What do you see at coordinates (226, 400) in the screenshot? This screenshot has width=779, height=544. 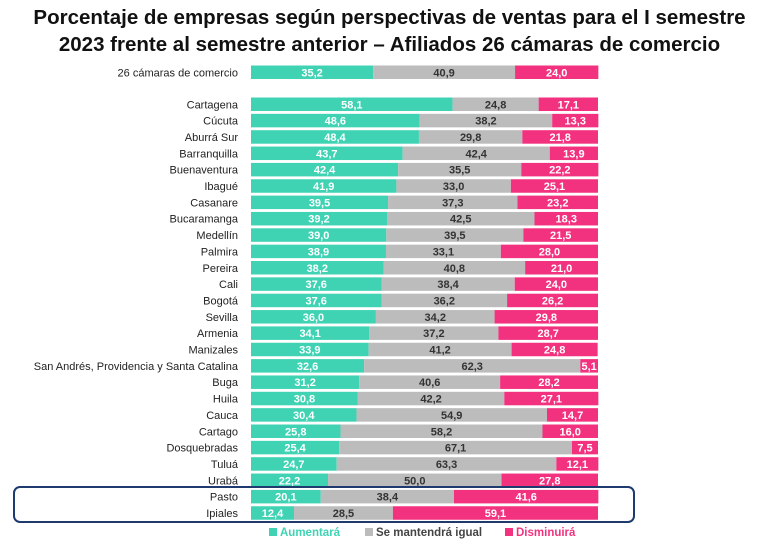 I see `category-label-huila: Huila` at bounding box center [226, 400].